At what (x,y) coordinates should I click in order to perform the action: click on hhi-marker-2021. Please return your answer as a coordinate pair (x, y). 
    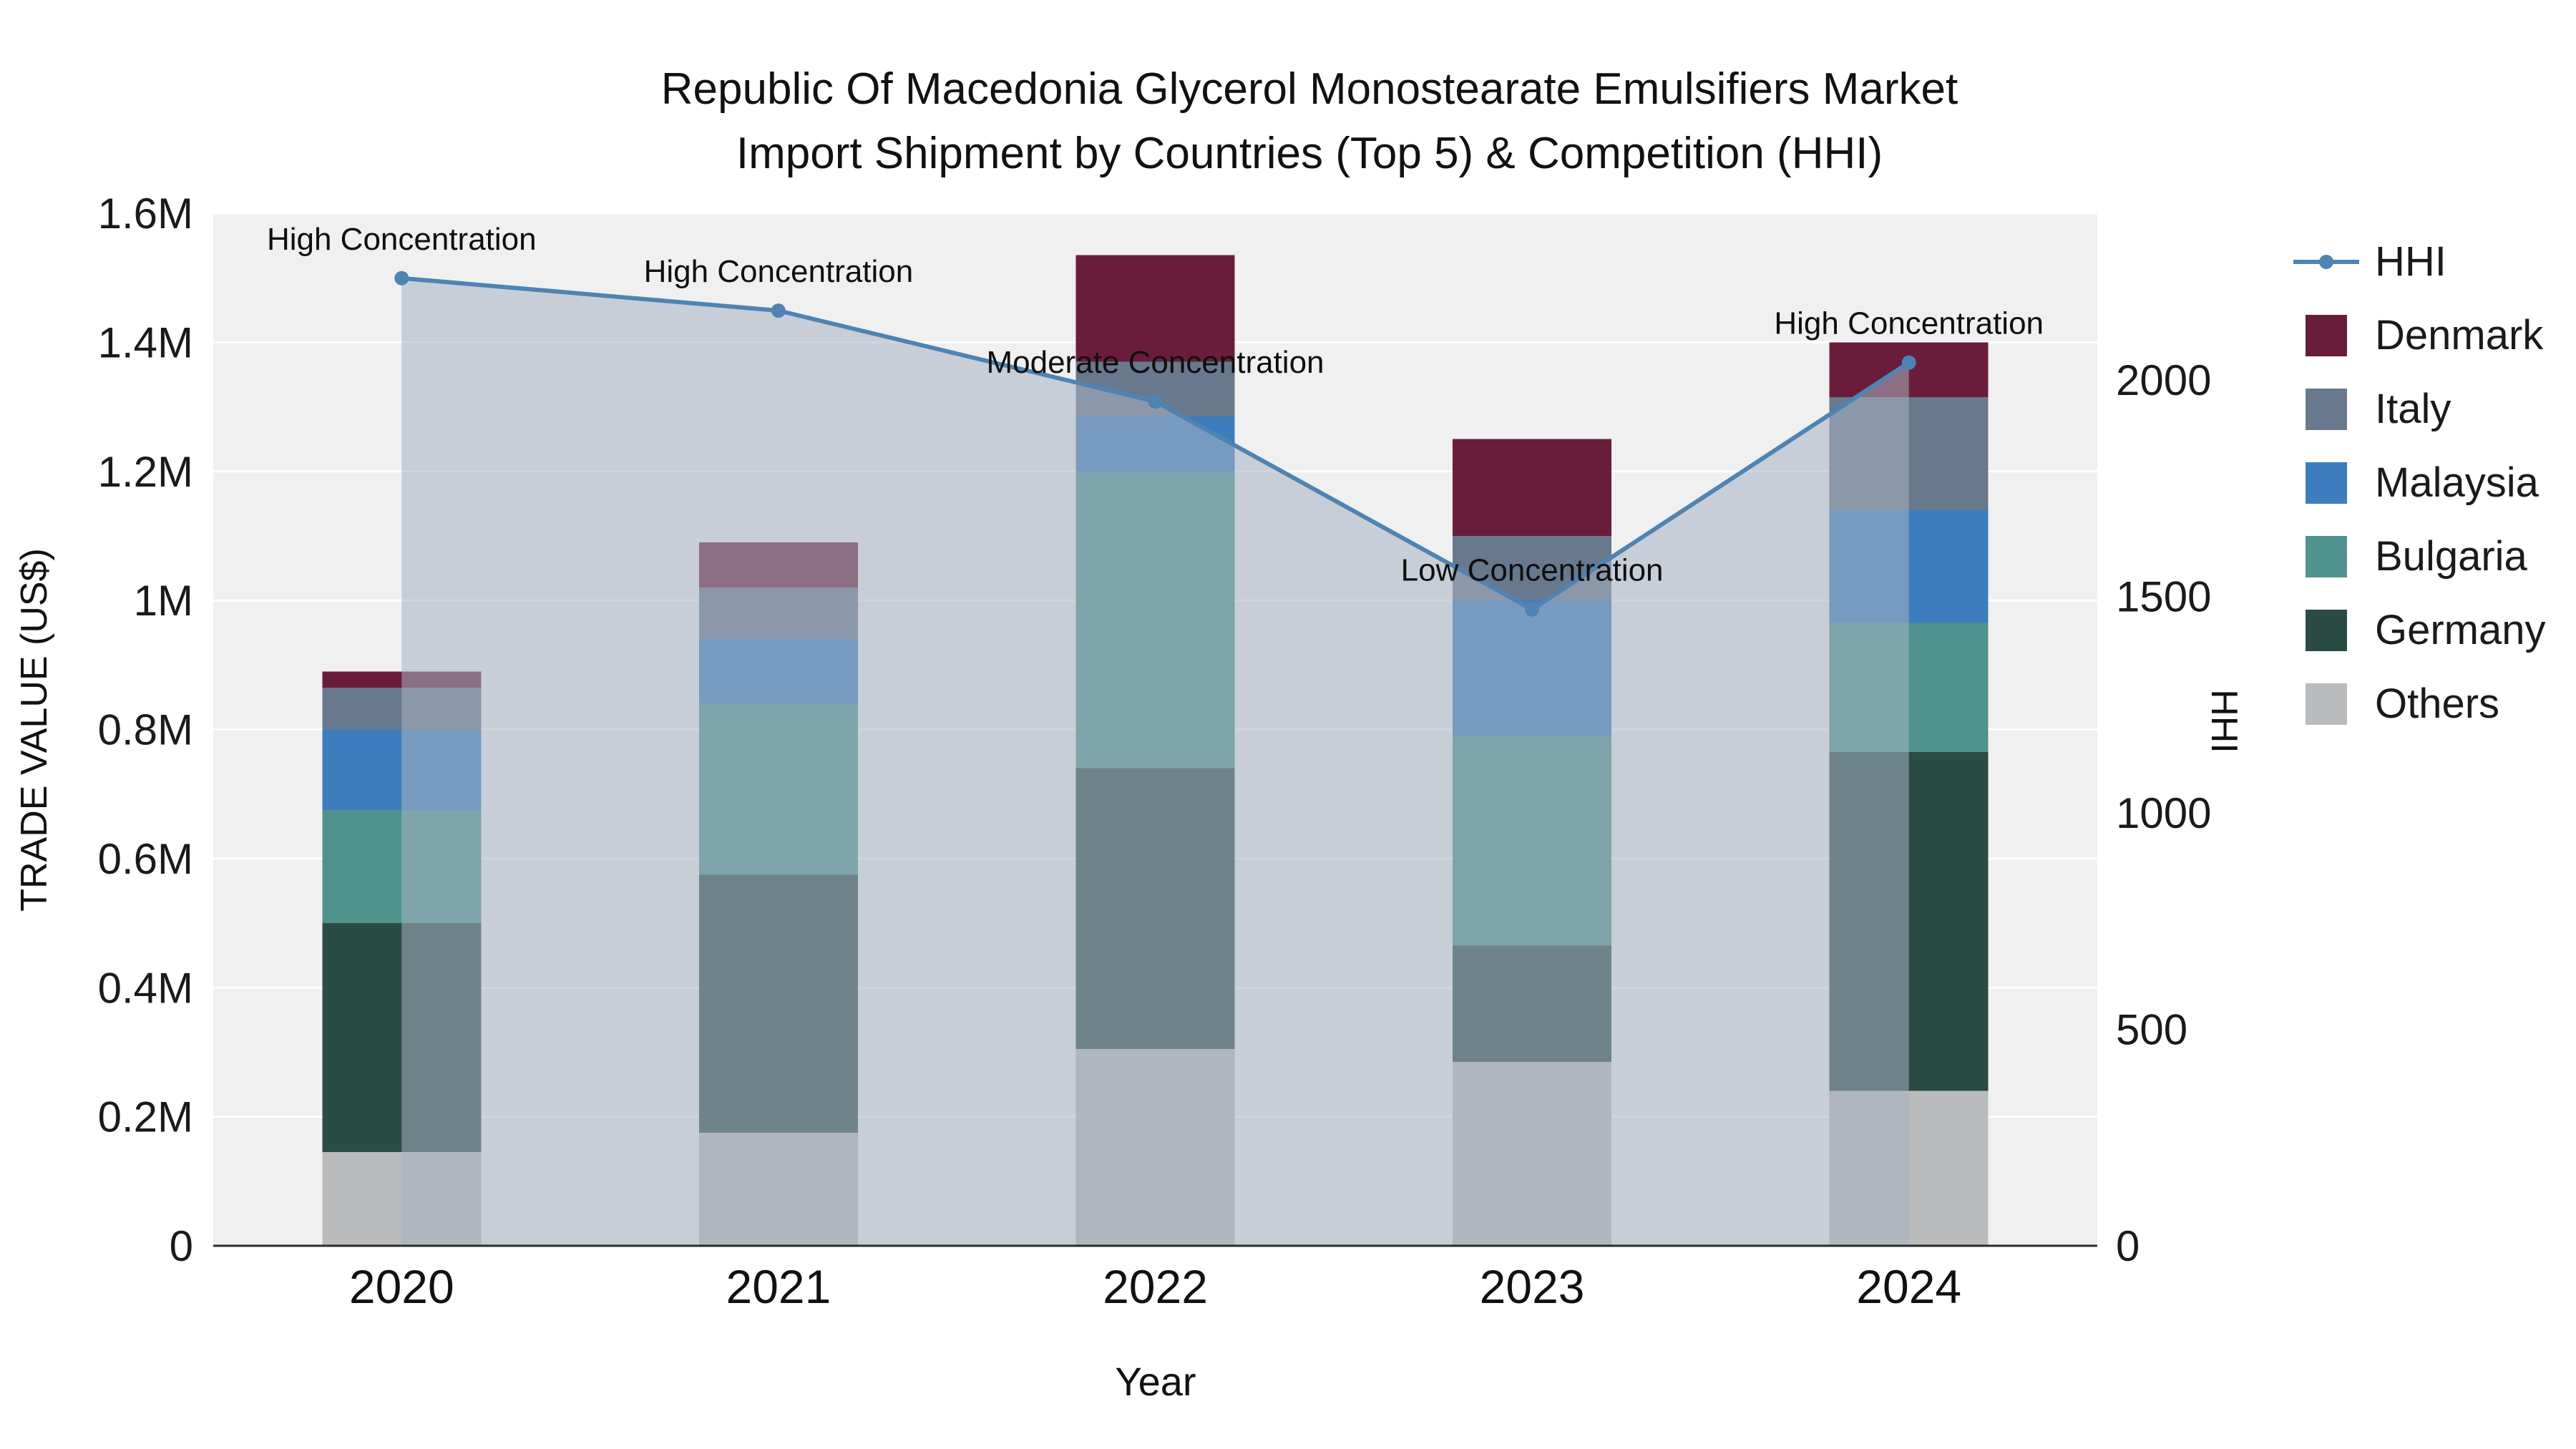
    Looking at the image, I should click on (778, 310).